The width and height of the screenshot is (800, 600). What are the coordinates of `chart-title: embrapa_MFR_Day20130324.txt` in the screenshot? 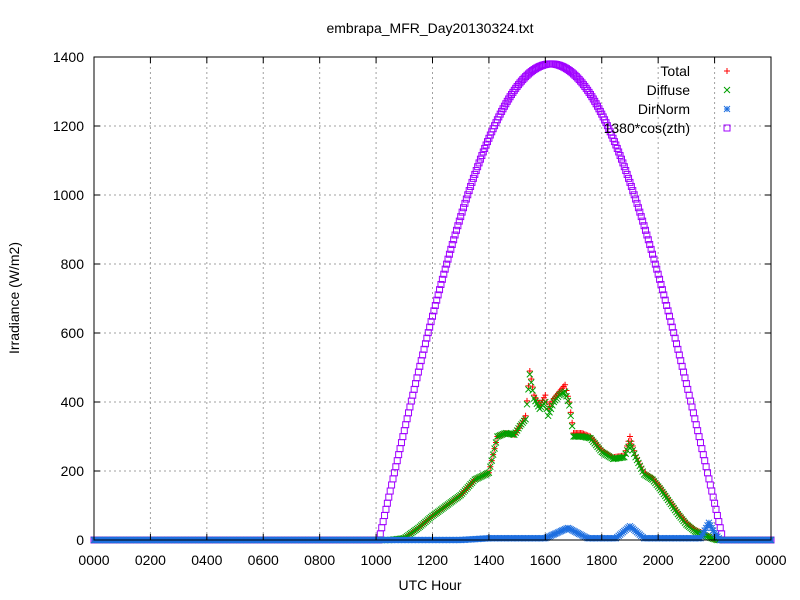 It's located at (429, 28).